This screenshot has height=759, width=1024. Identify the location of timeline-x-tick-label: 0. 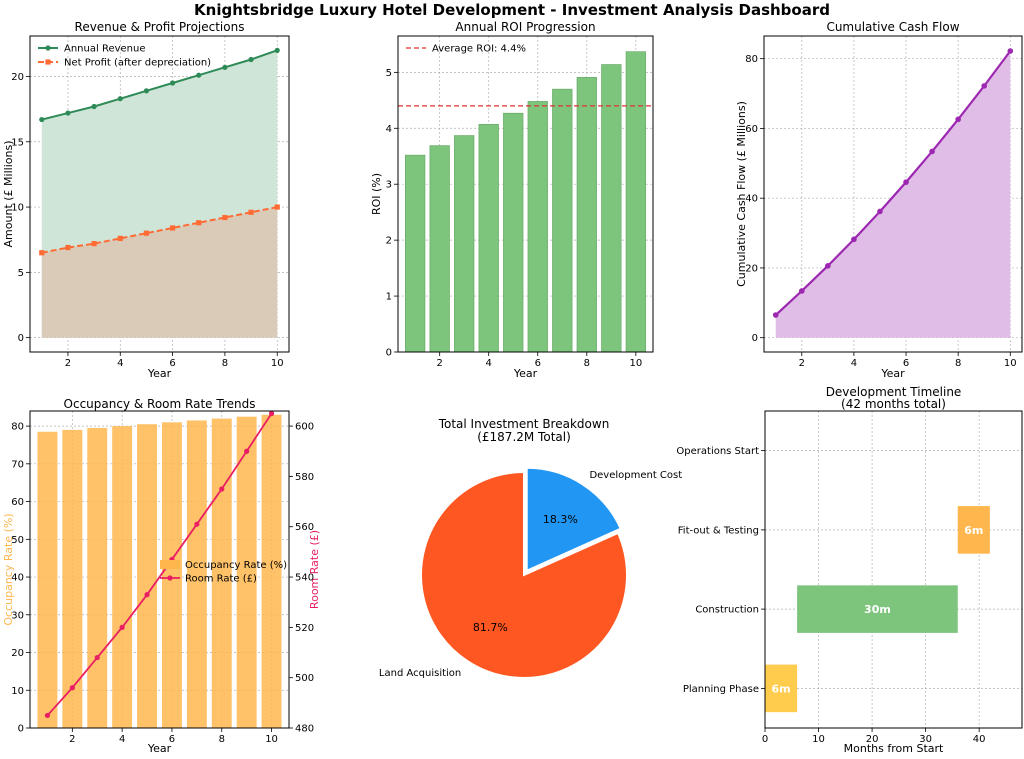
(765, 739).